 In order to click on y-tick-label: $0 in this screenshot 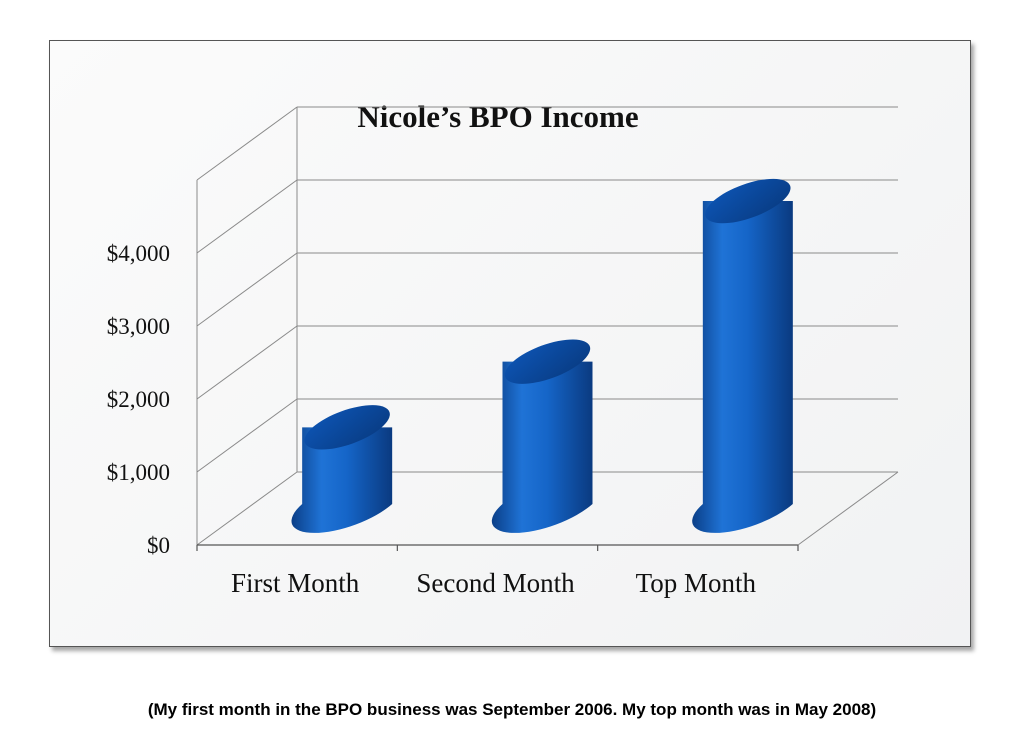, I will do `click(158, 545)`.